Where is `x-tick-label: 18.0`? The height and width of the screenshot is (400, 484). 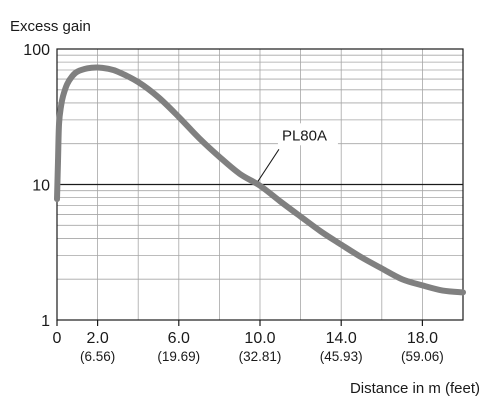
x-tick-label: 18.0 is located at coordinates (422, 338).